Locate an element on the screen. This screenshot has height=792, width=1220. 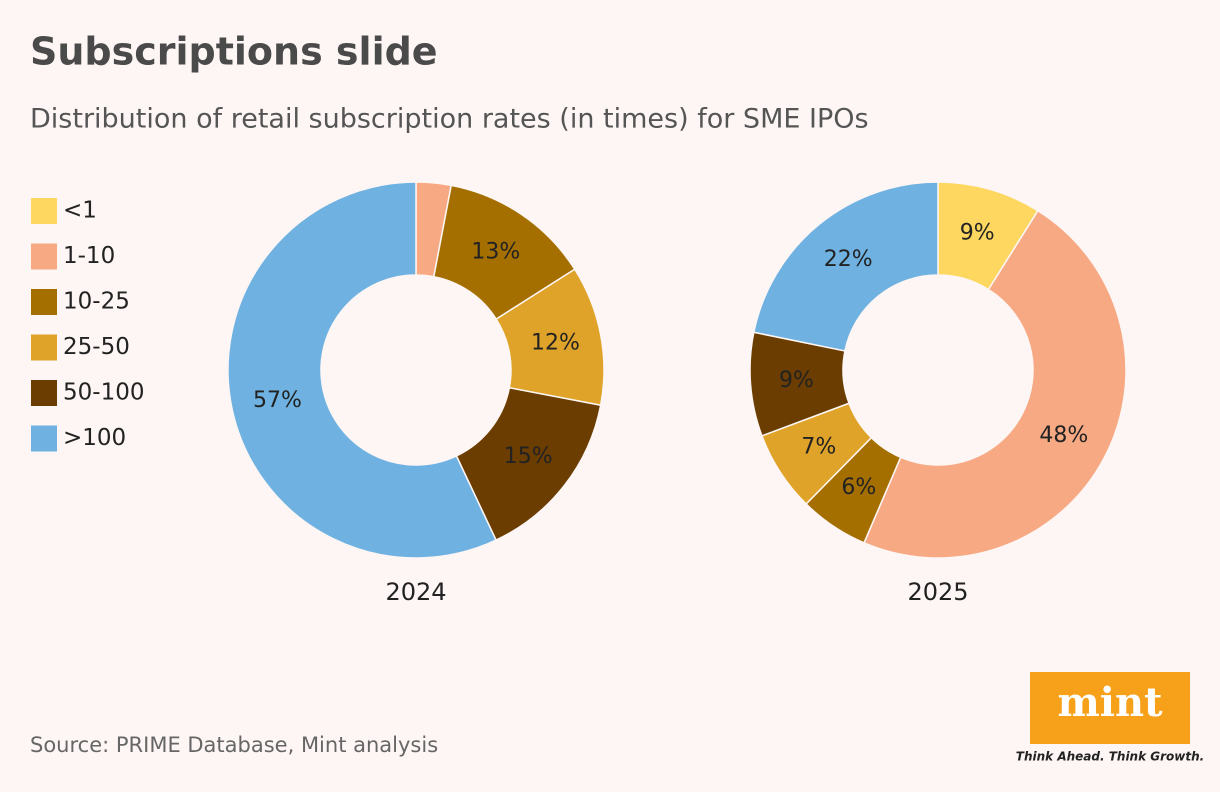
logo: mint is located at coordinates (1110, 702).